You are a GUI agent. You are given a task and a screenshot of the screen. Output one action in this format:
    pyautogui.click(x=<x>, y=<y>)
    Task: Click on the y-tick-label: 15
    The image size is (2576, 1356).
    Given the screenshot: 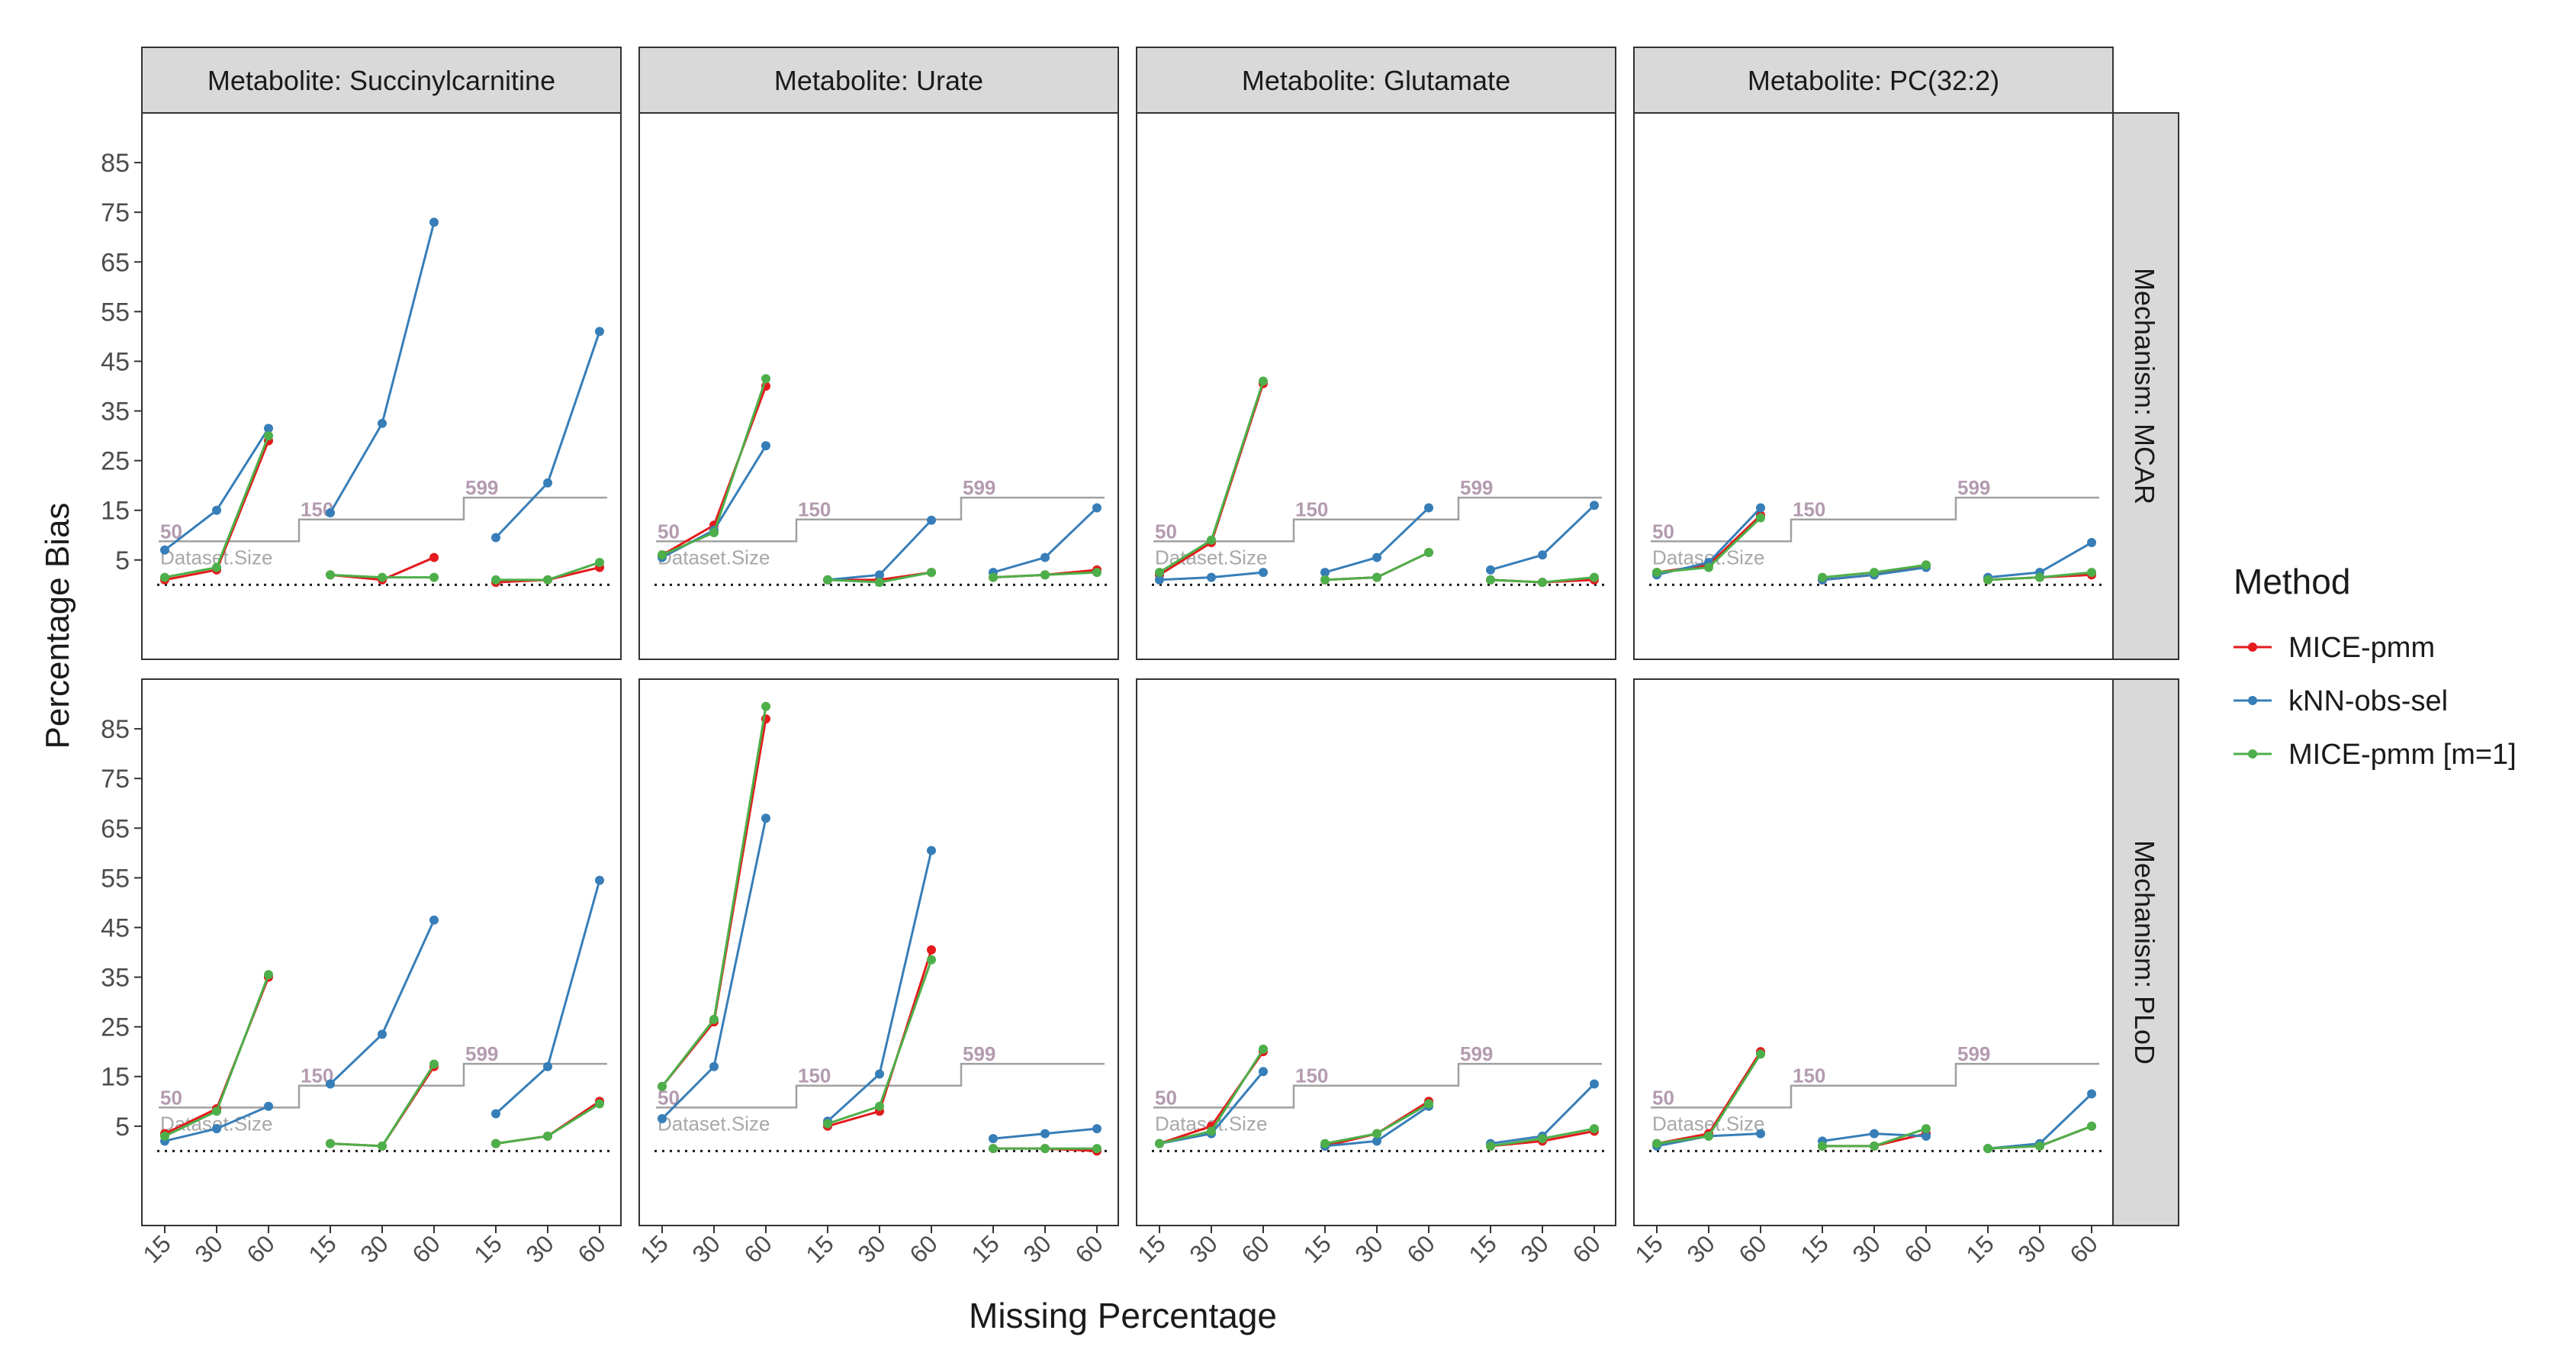 What is the action you would take?
    pyautogui.click(x=115, y=1077)
    